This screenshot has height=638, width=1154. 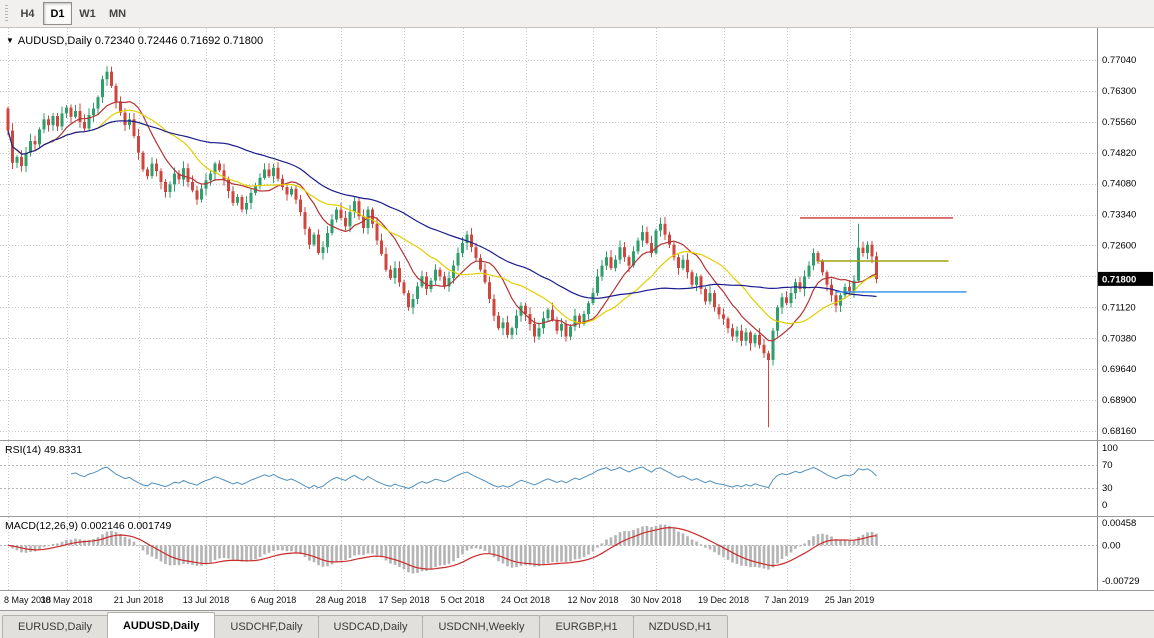 What do you see at coordinates (1119, 184) in the screenshot?
I see `svg-text: 0.74080` at bounding box center [1119, 184].